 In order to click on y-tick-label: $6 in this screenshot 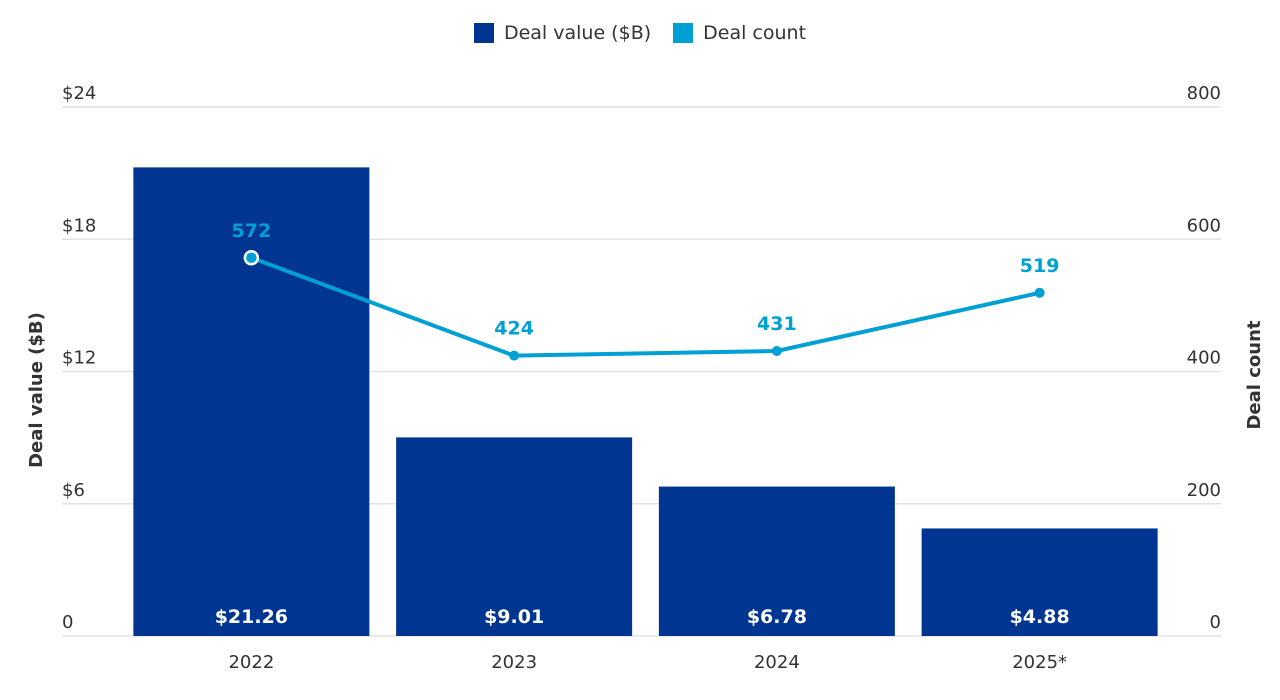, I will do `click(73, 490)`.